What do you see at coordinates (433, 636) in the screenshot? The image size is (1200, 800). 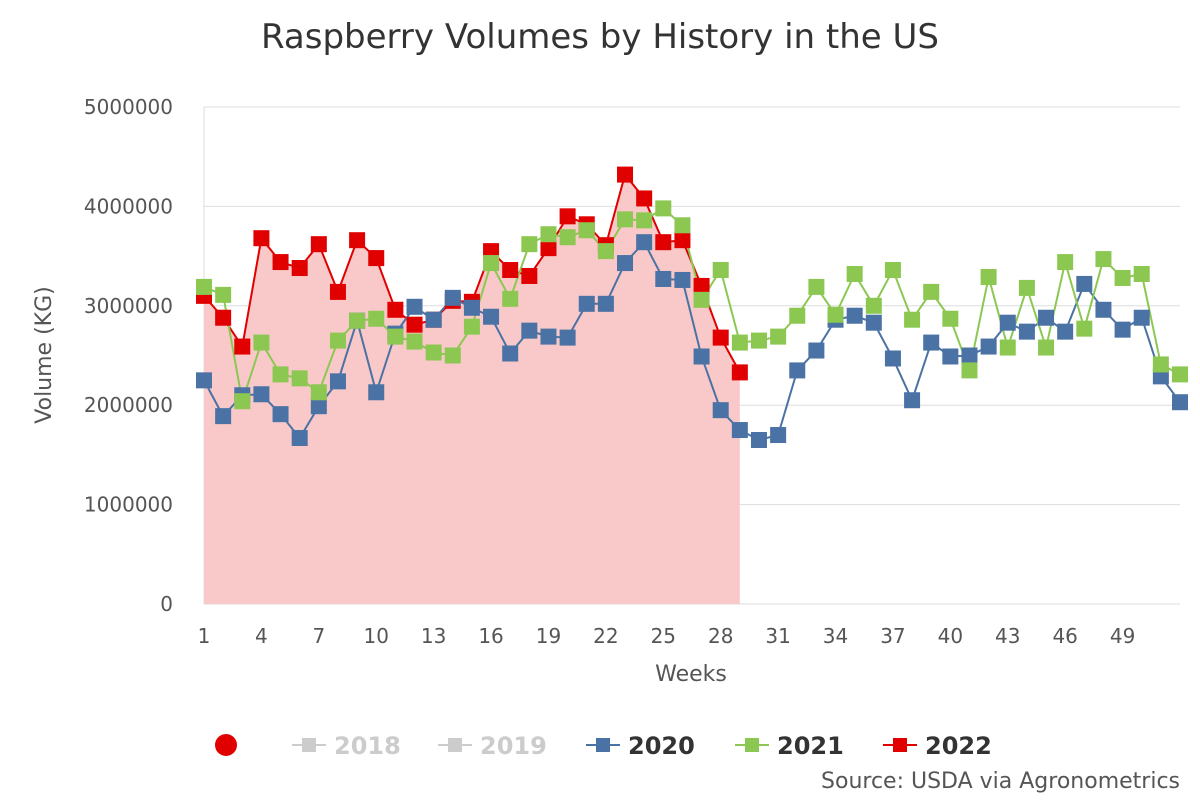 I see `x-tick-label: 13` at bounding box center [433, 636].